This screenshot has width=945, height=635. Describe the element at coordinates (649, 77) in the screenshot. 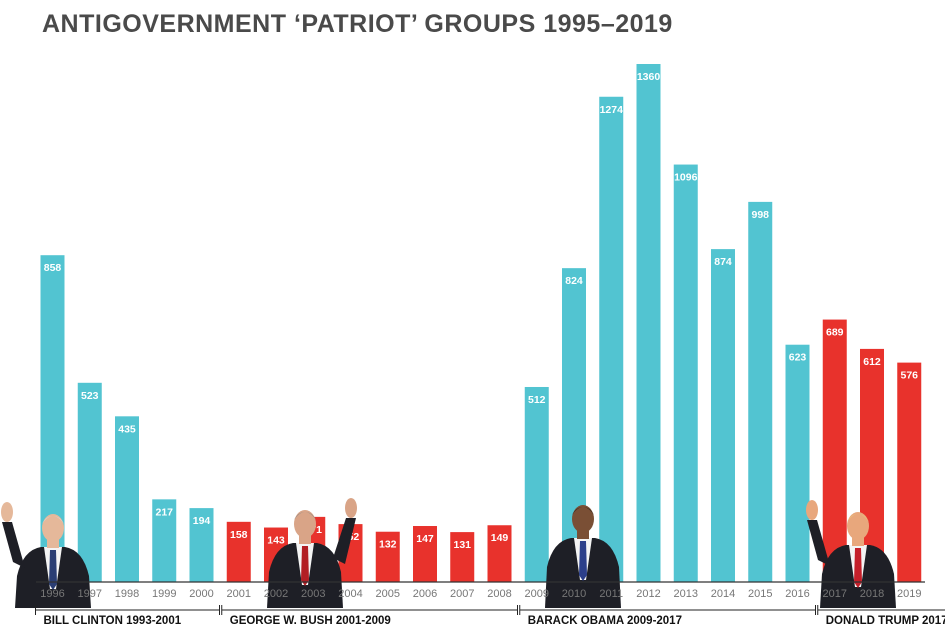

I see `bar-value-label-2012: 1360` at that location.